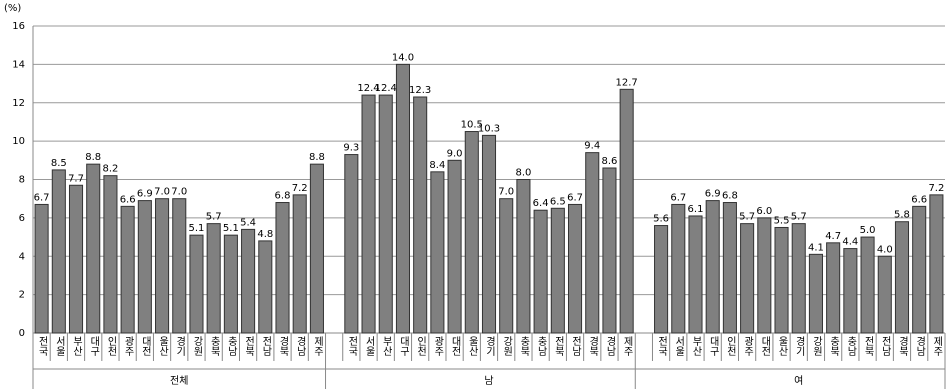  Describe the element at coordinates (22, 218) in the screenshot. I see `y-tick-label: 6` at that location.